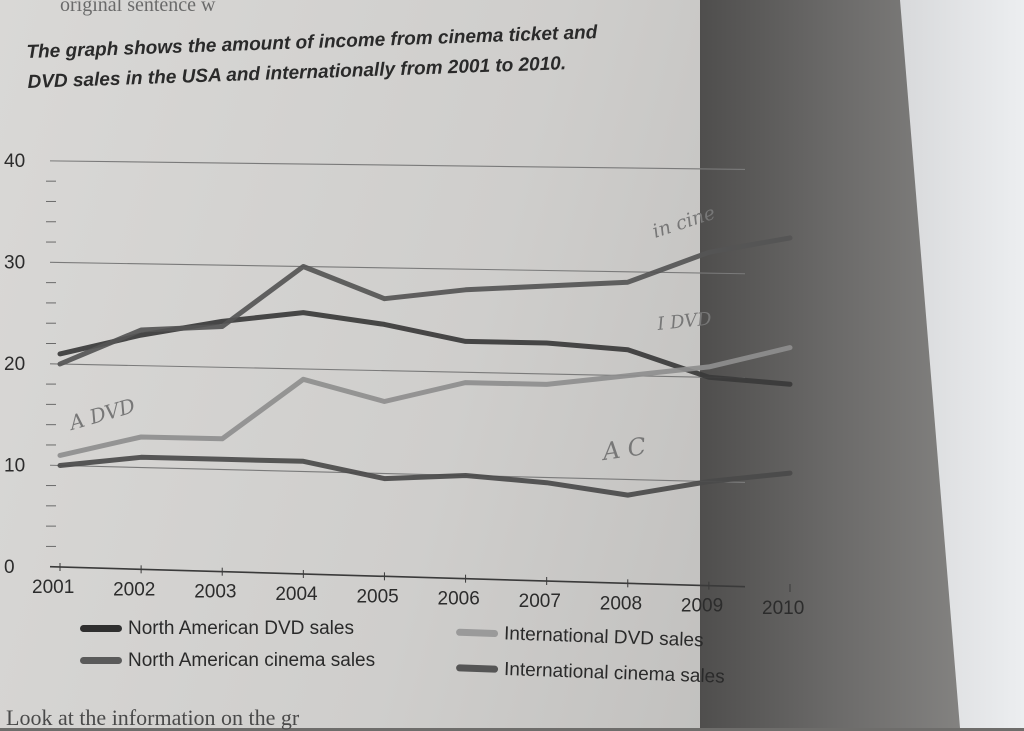 The width and height of the screenshot is (1024, 731). I want to click on x-tick-label-2002: 2002, so click(134, 589).